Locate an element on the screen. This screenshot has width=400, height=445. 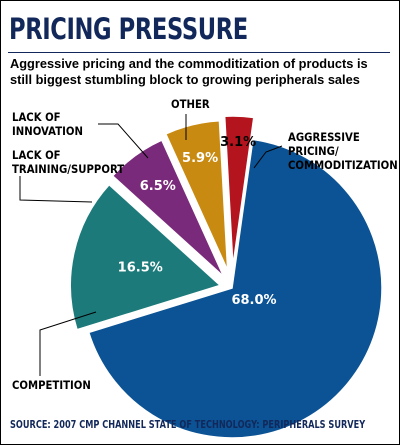
pie-slice-other is located at coordinates (239, 191).